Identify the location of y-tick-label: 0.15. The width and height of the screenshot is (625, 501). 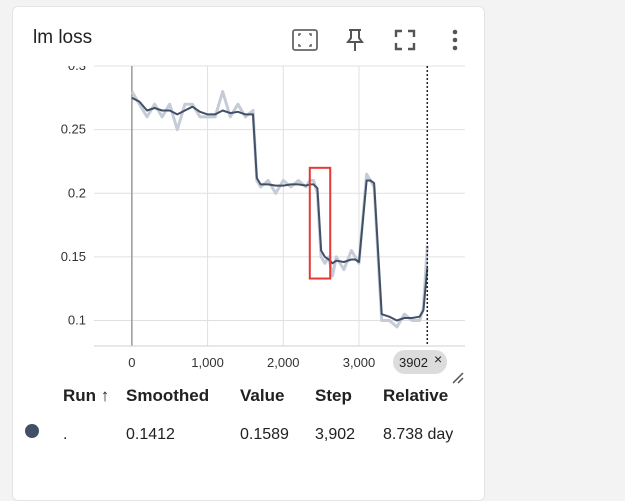
(73, 256).